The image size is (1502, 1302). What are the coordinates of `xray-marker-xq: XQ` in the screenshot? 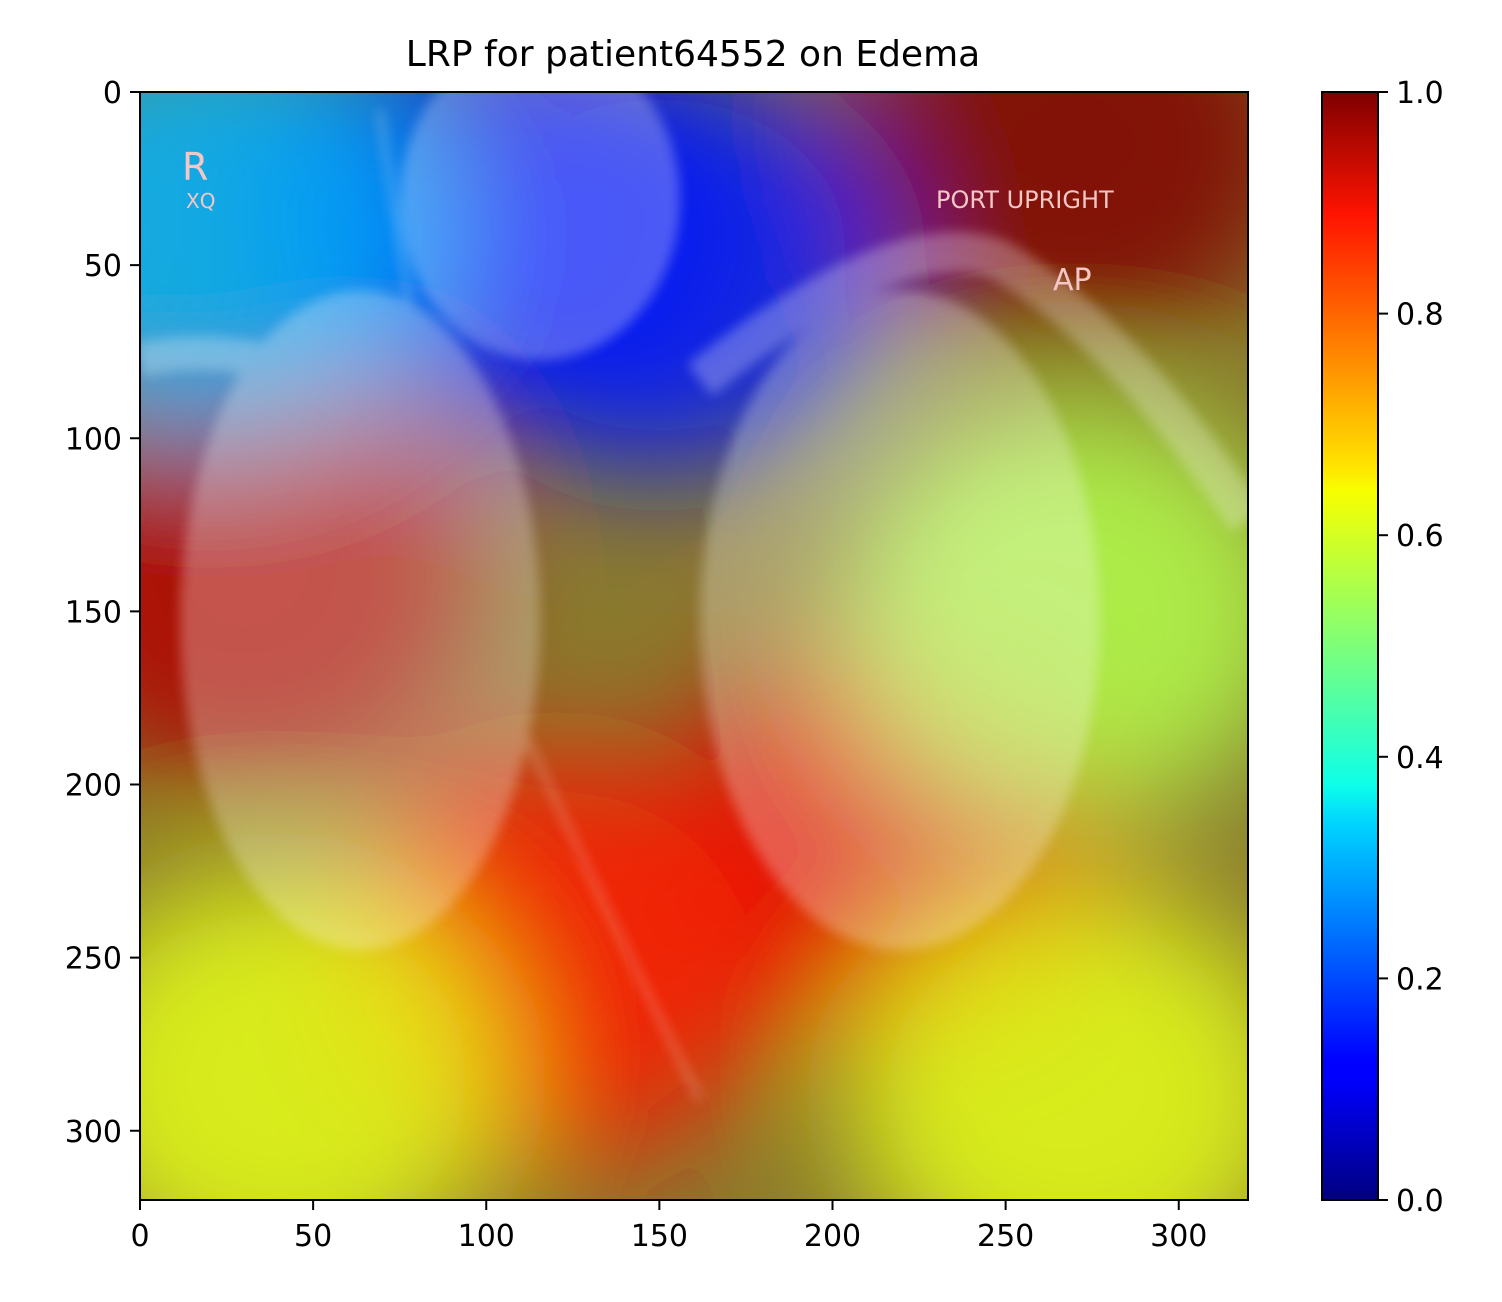 It's located at (200, 201).